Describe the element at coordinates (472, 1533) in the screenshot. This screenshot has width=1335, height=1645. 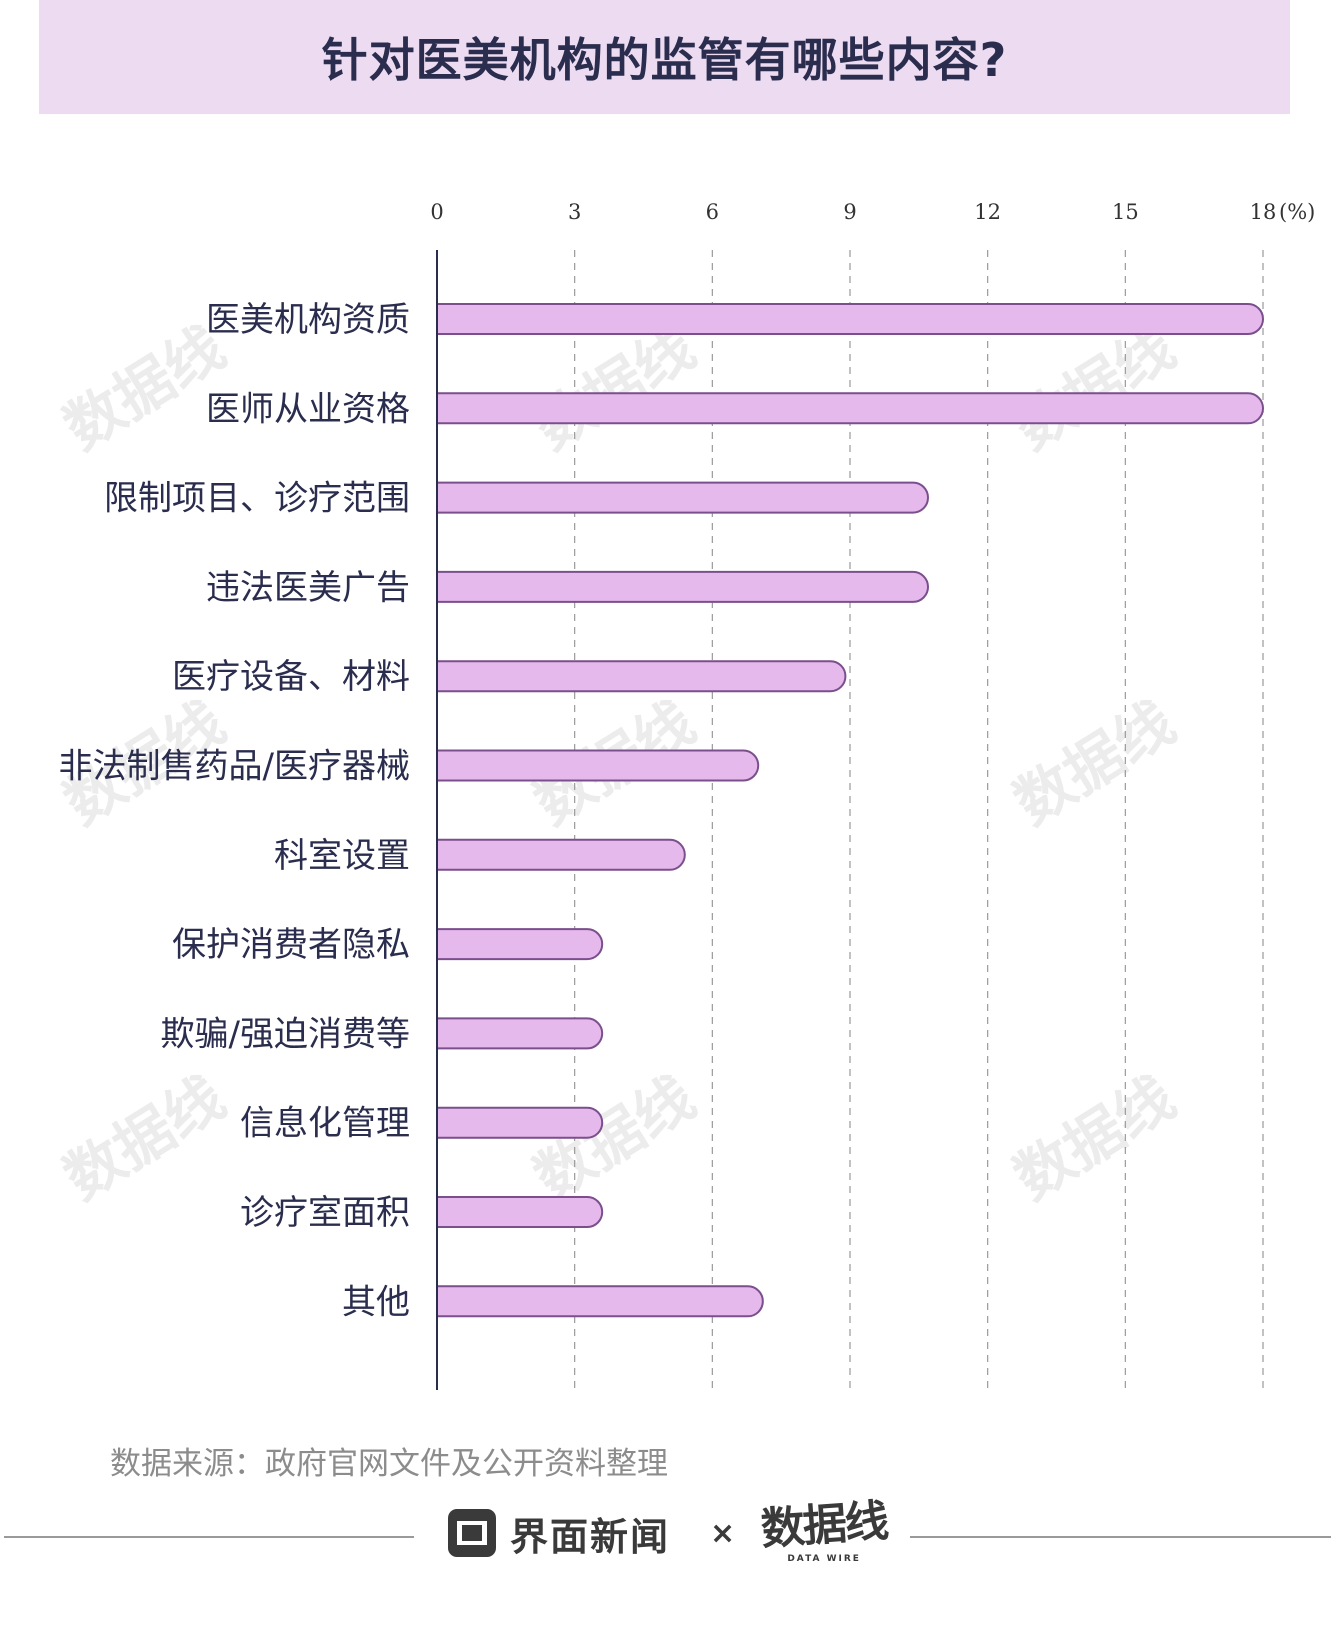
I see `jiemian-logo-icon` at that location.